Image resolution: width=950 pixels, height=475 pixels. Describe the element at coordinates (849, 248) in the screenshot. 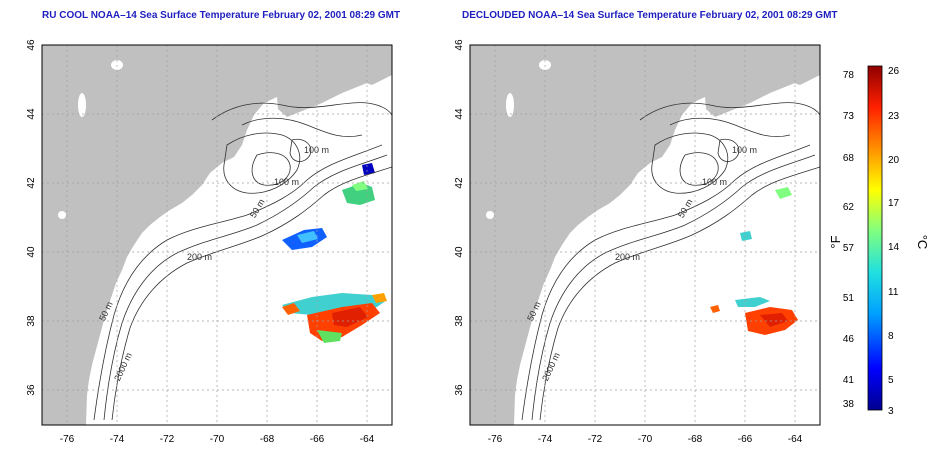

I see `f-tick-label: 57` at that location.